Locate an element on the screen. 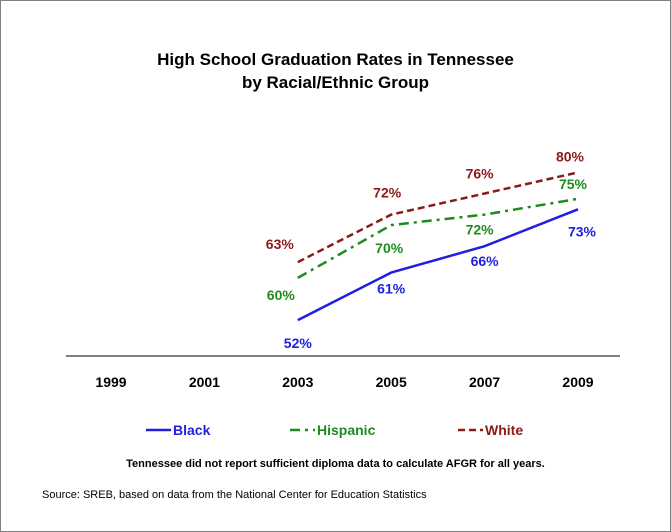  x-tick-label: 2005 is located at coordinates (391, 382).